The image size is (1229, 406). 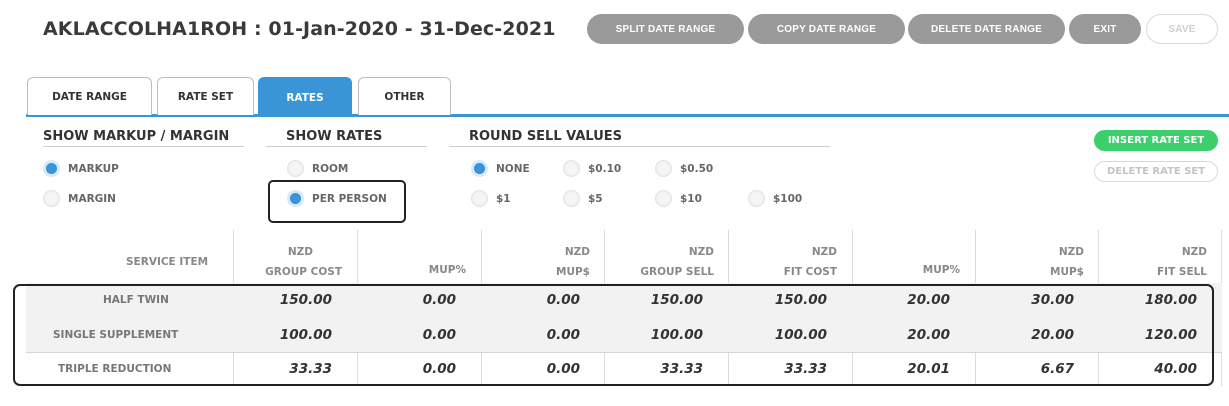 What do you see at coordinates (1052, 300) in the screenshot?
I see `mup-dollar-value: 30.00` at bounding box center [1052, 300].